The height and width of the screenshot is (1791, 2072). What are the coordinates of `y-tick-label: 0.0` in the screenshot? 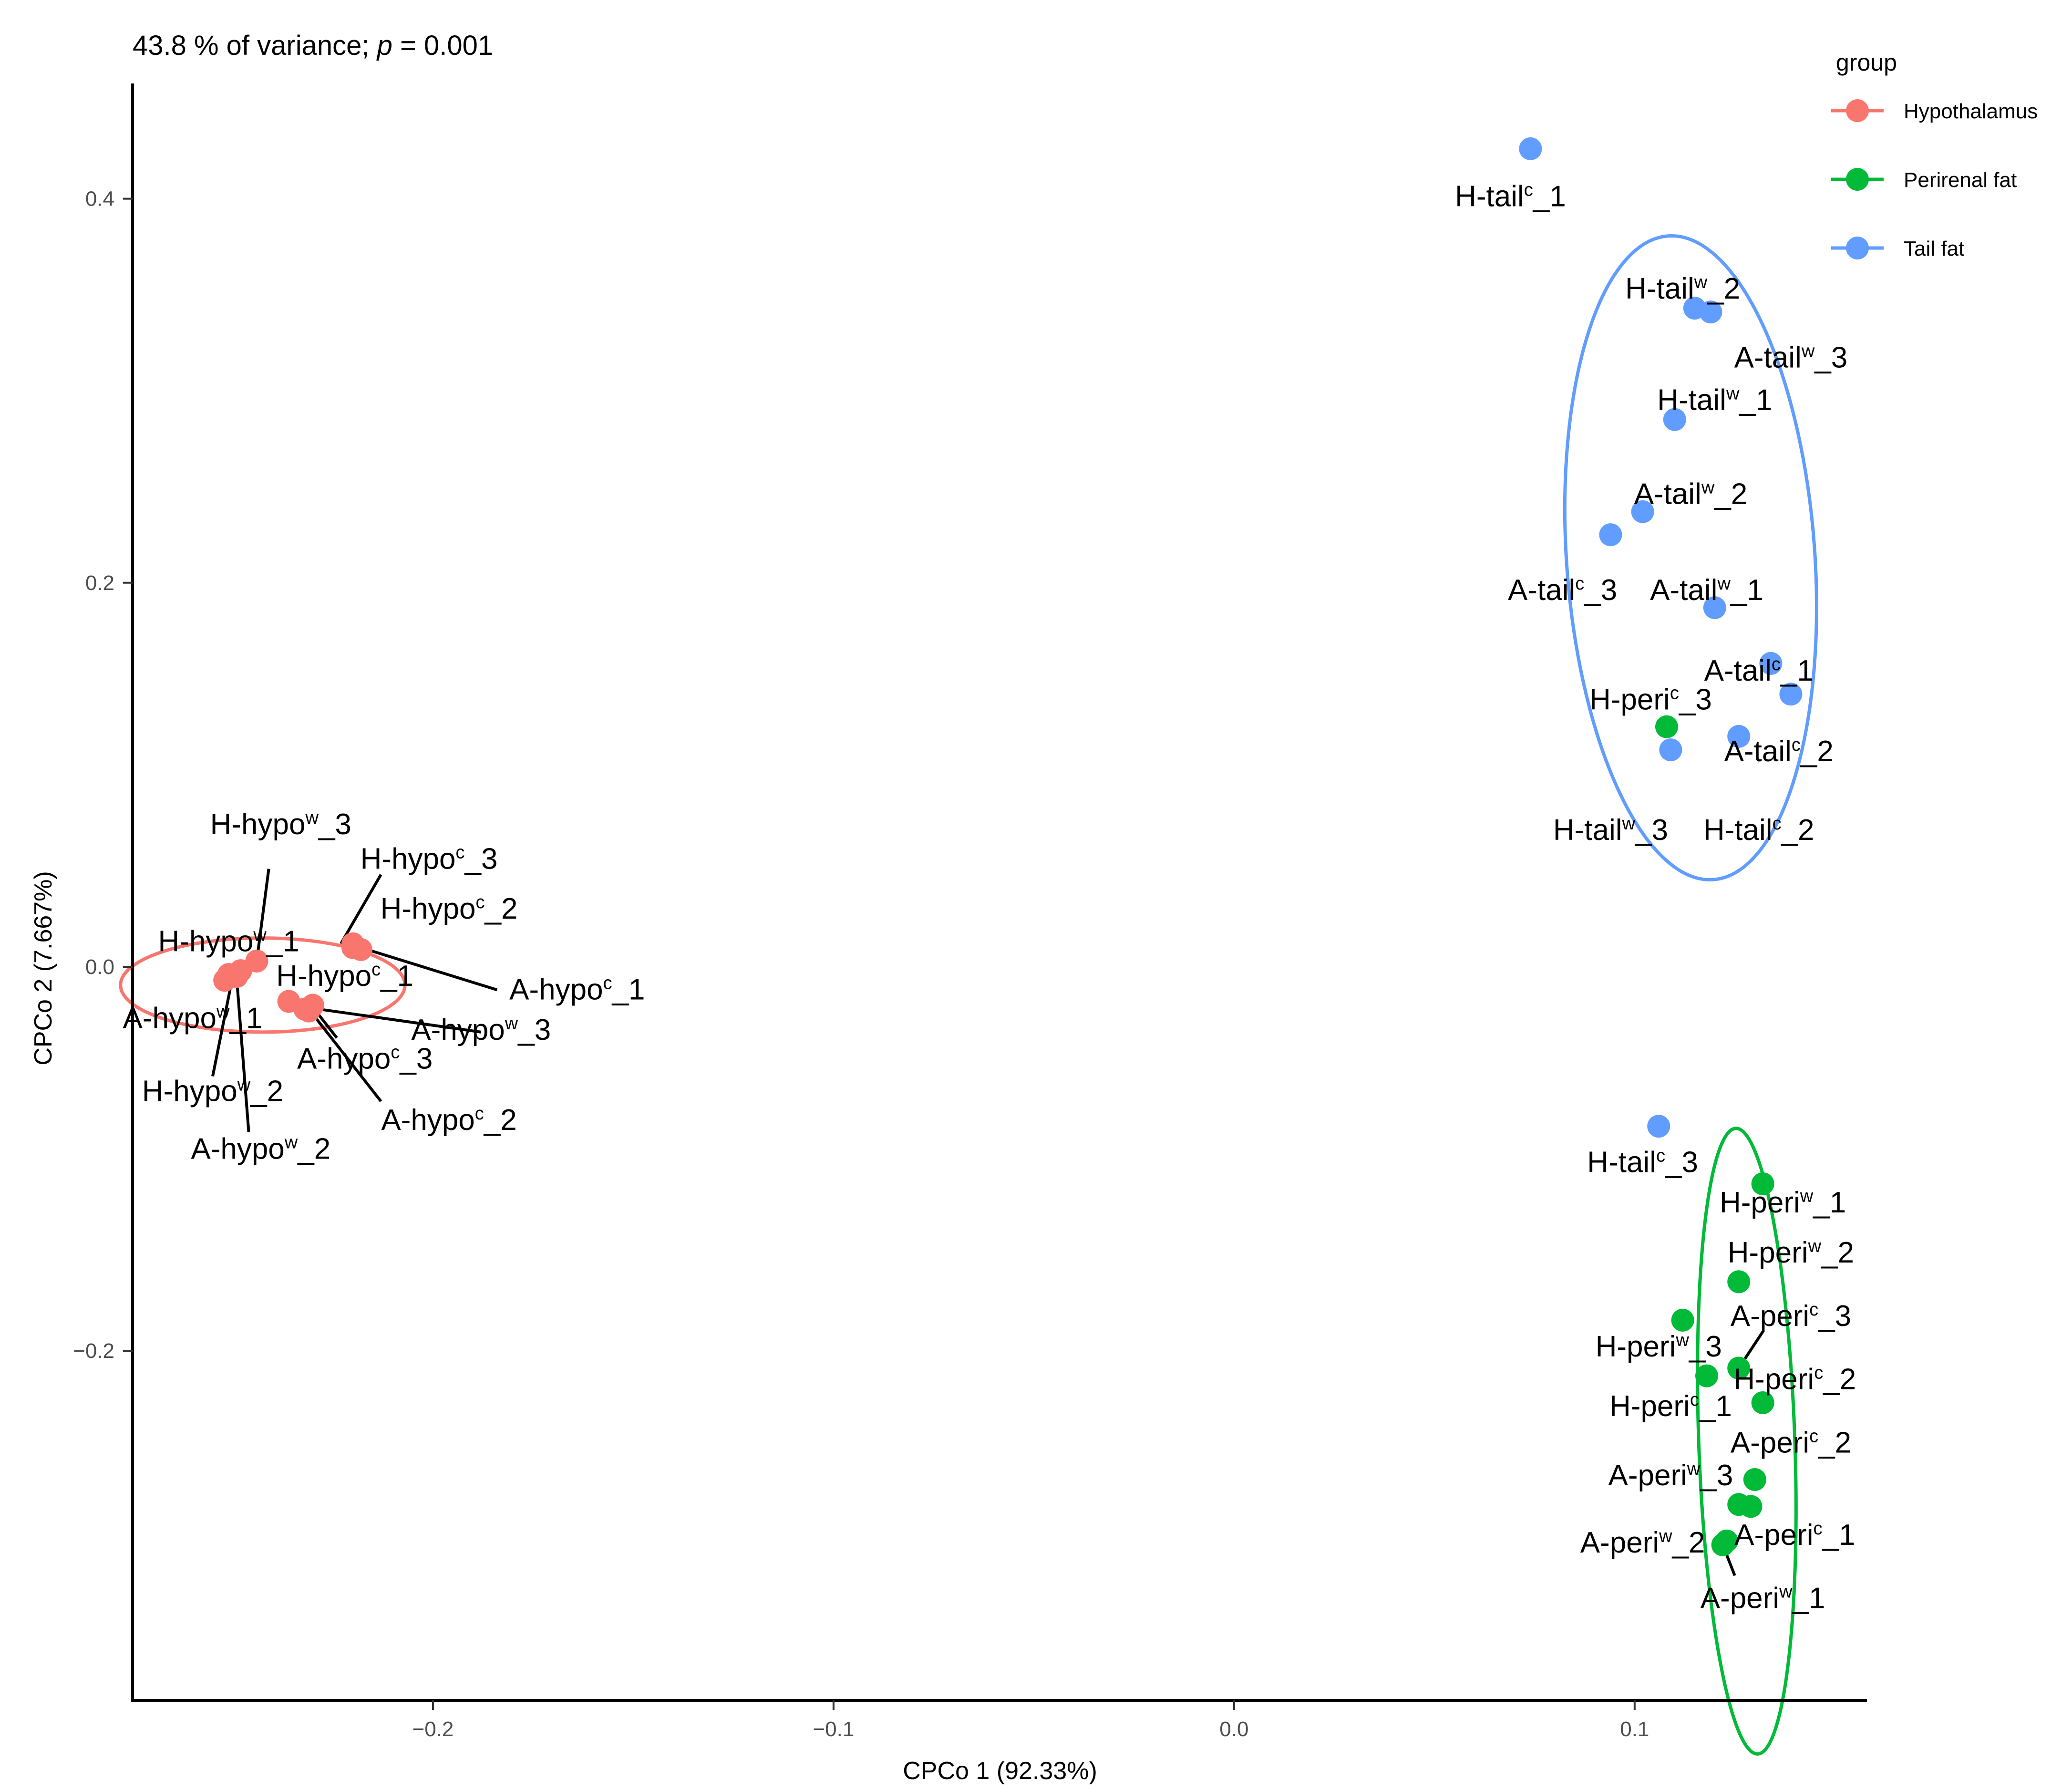 It's located at (99, 967).